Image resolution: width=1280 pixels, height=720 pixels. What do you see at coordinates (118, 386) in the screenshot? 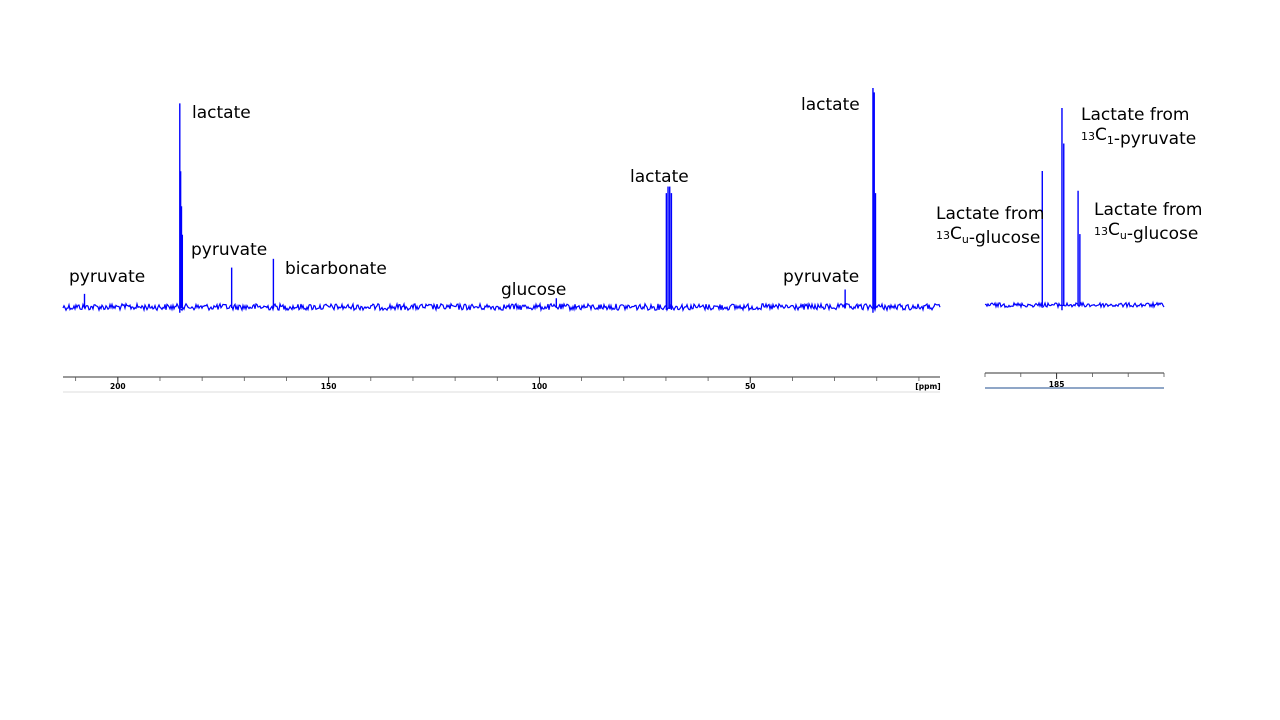
I see `x-tick-label: 200` at bounding box center [118, 386].